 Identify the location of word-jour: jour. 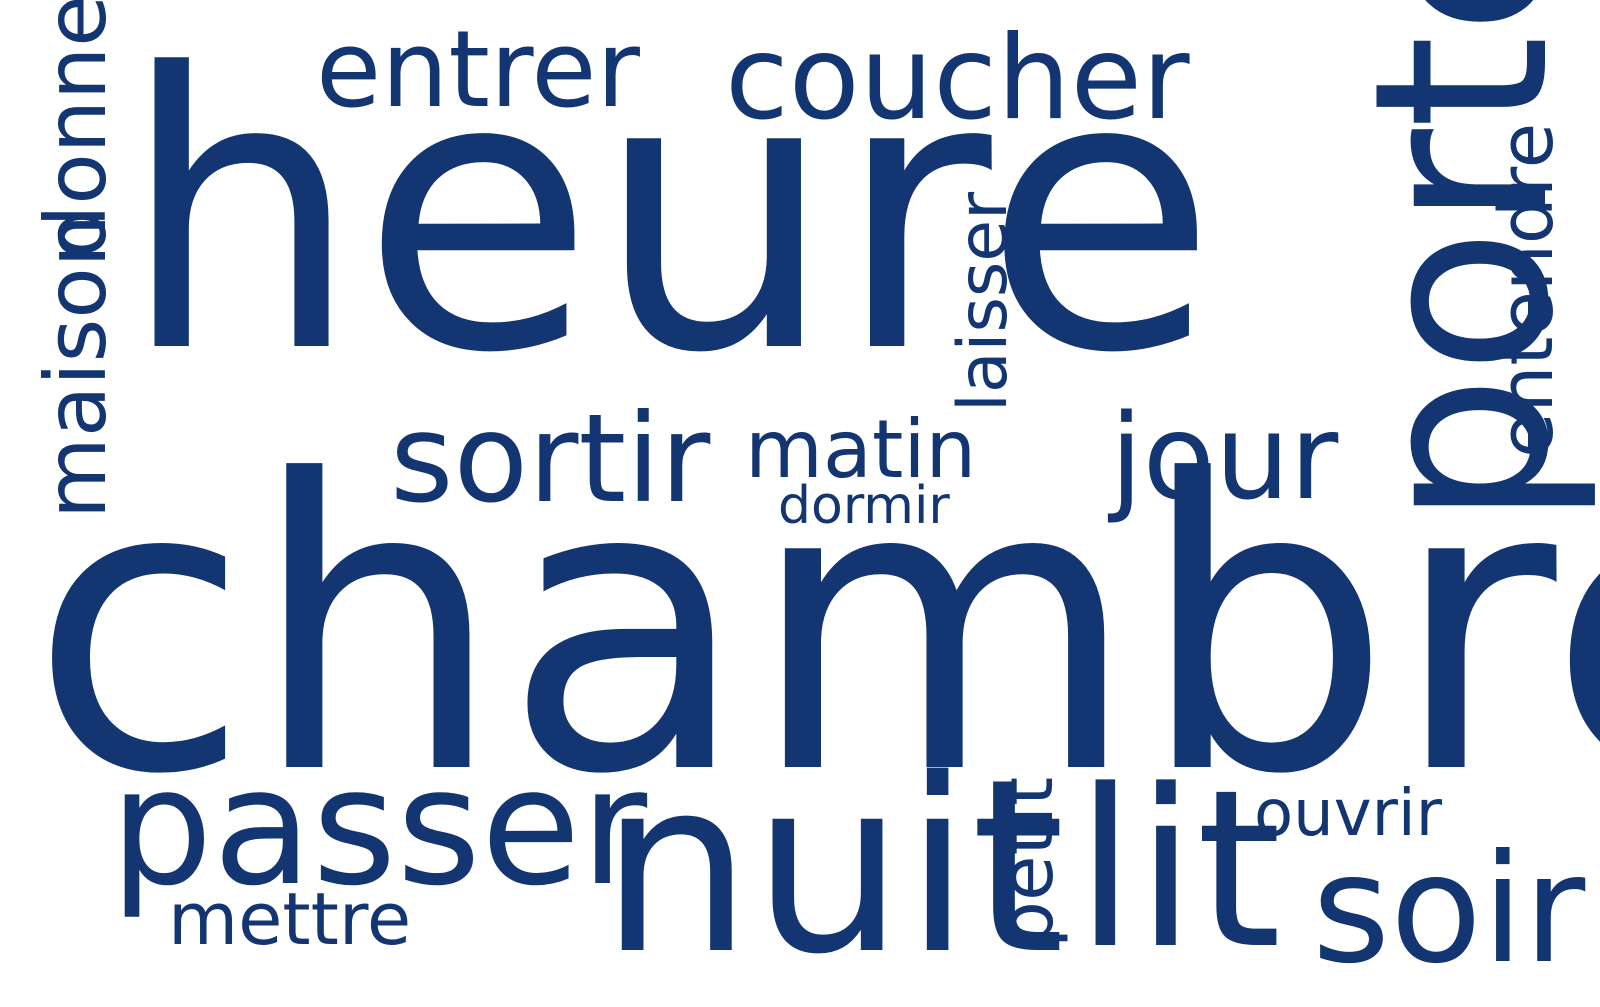
(1224, 457).